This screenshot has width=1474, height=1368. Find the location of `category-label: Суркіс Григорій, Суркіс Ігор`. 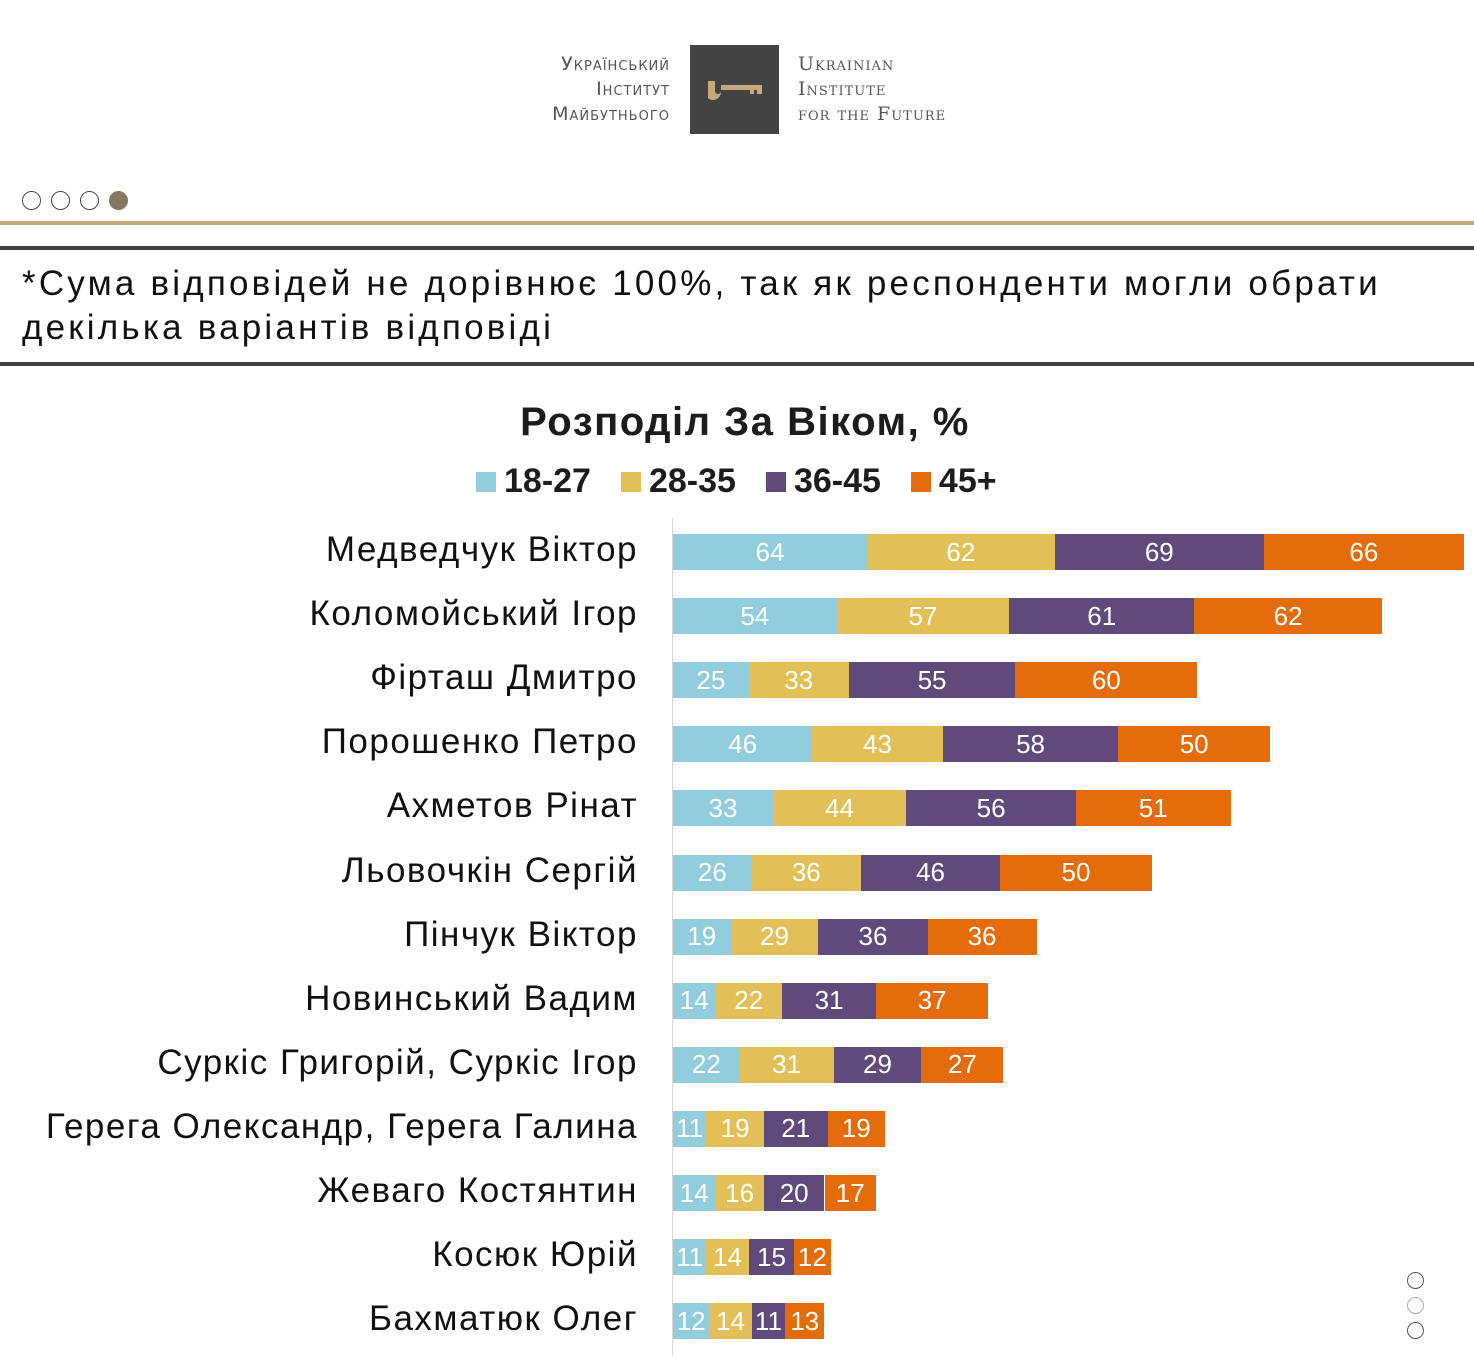

category-label: Суркіс Григорій, Суркіс Ігор is located at coordinates (397, 1062).